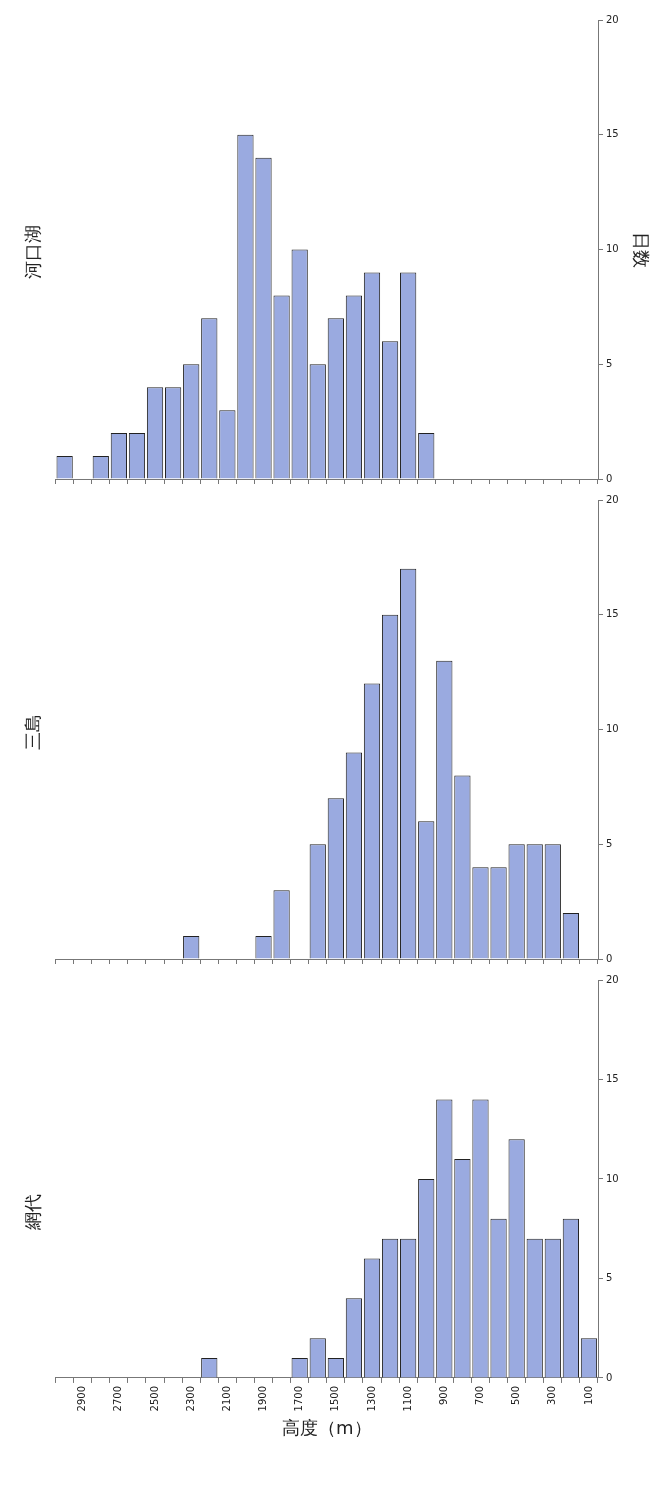 This screenshot has height=1487, width=668. What do you see at coordinates (480, 1395) in the screenshot?
I see `x-tick-label: 700` at bounding box center [480, 1395].